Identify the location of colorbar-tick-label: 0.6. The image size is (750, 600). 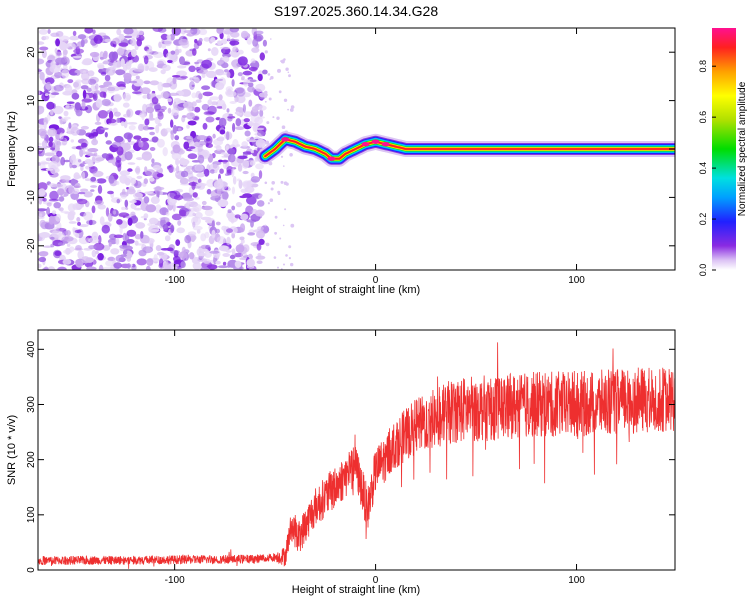
(703, 117).